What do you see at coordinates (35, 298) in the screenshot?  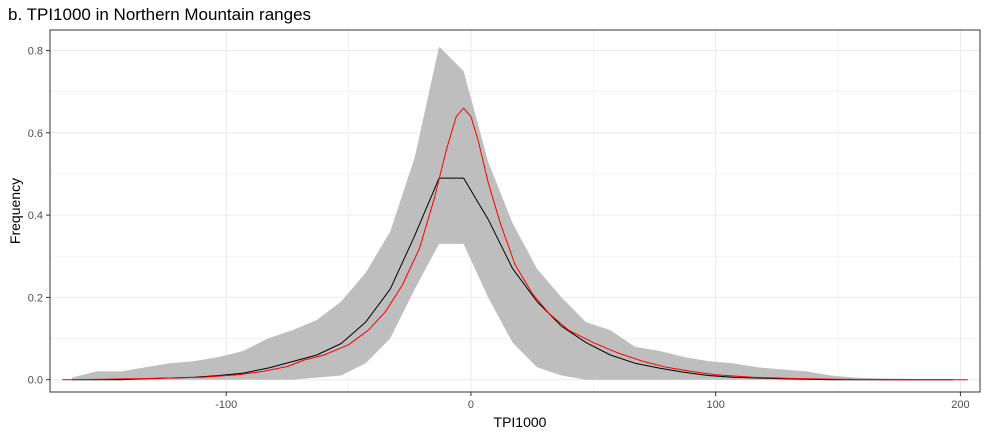 I see `y-tick-label: 0.2` at bounding box center [35, 298].